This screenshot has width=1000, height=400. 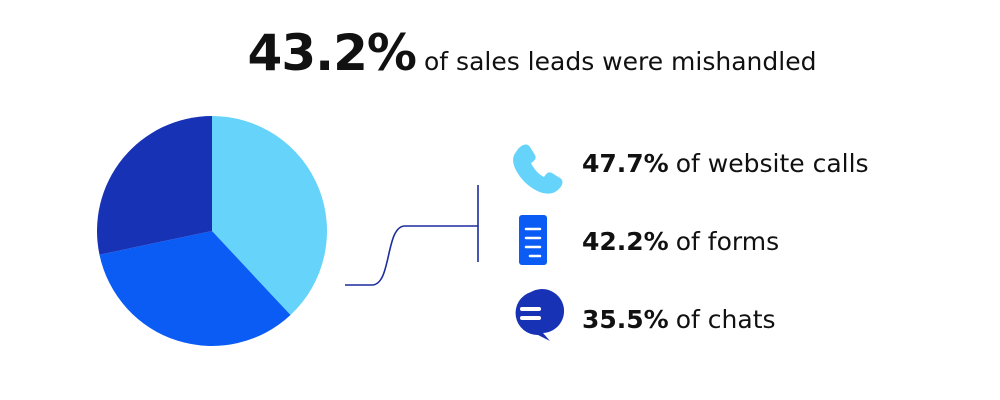 What do you see at coordinates (412, 235) in the screenshot?
I see `connector` at bounding box center [412, 235].